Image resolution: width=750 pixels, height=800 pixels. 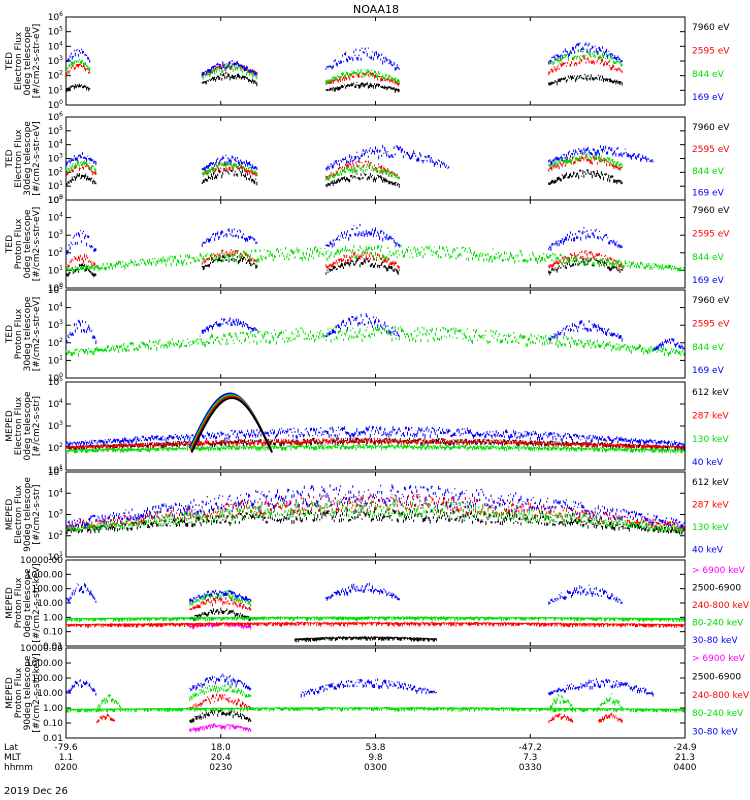 What do you see at coordinates (53, 709) in the screenshot?
I see `y-tick-label: 1.00` at bounding box center [53, 709].